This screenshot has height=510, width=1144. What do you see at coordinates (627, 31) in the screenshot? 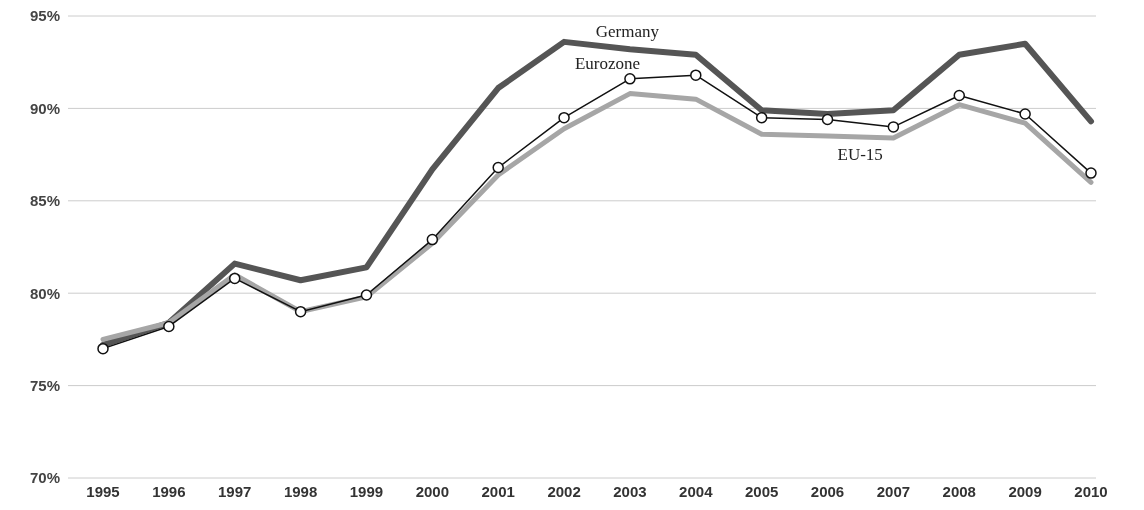
I see `series-label: Germany` at bounding box center [627, 31].